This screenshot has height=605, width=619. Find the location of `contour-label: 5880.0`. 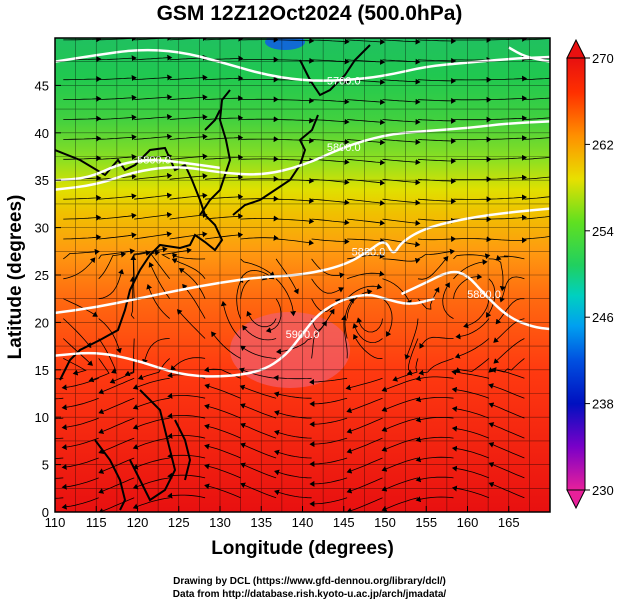

contour-label: 5880.0 is located at coordinates (484, 295).